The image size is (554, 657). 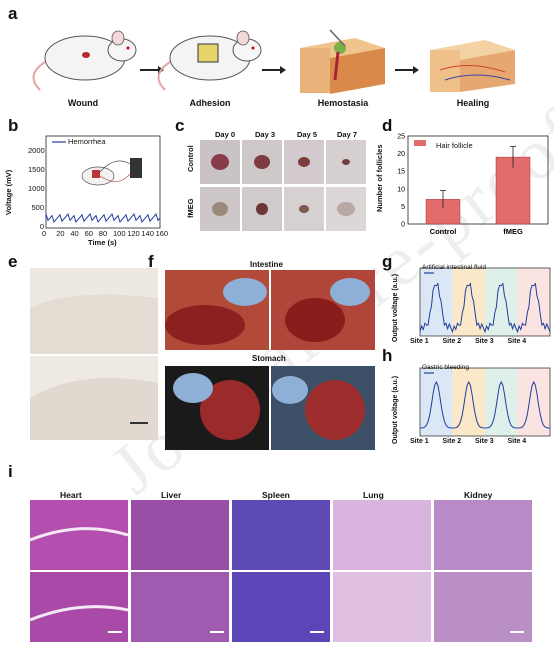 What do you see at coordinates (133, 233) in the screenshot?
I see `b-xtick: 120` at bounding box center [133, 233].